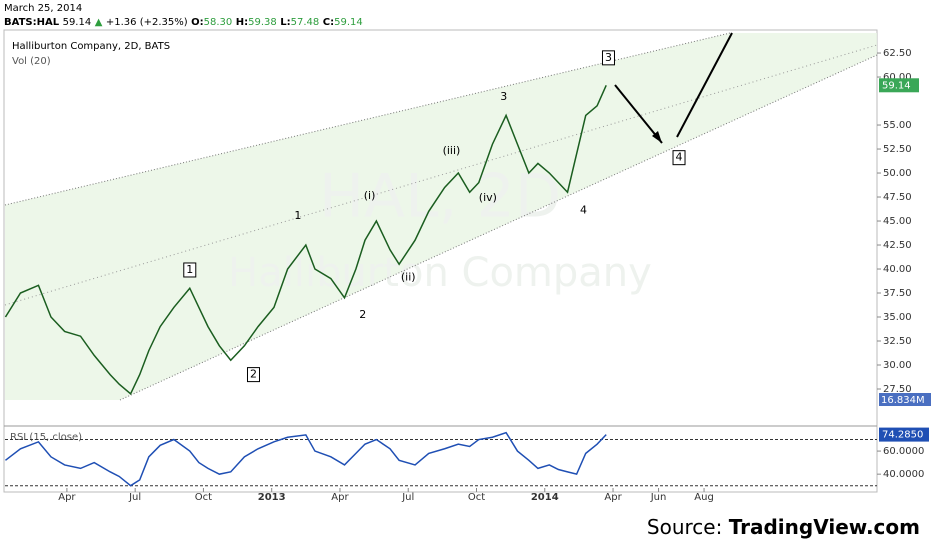  Describe the element at coordinates (897, 317) in the screenshot. I see `y-tick-label: 35.00` at that location.